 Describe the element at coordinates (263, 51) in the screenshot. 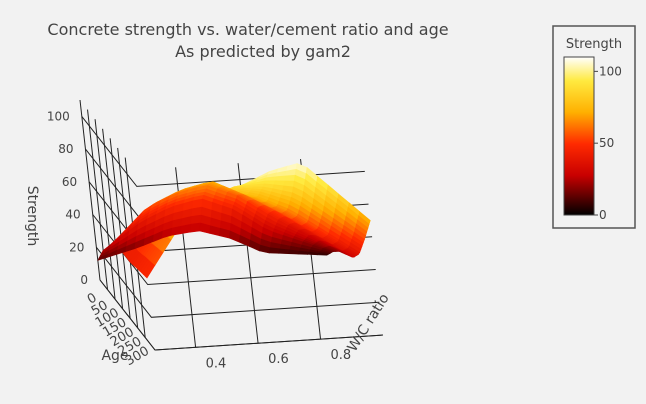

I see `chart-subtitle: As predicted by gam2` at that location.